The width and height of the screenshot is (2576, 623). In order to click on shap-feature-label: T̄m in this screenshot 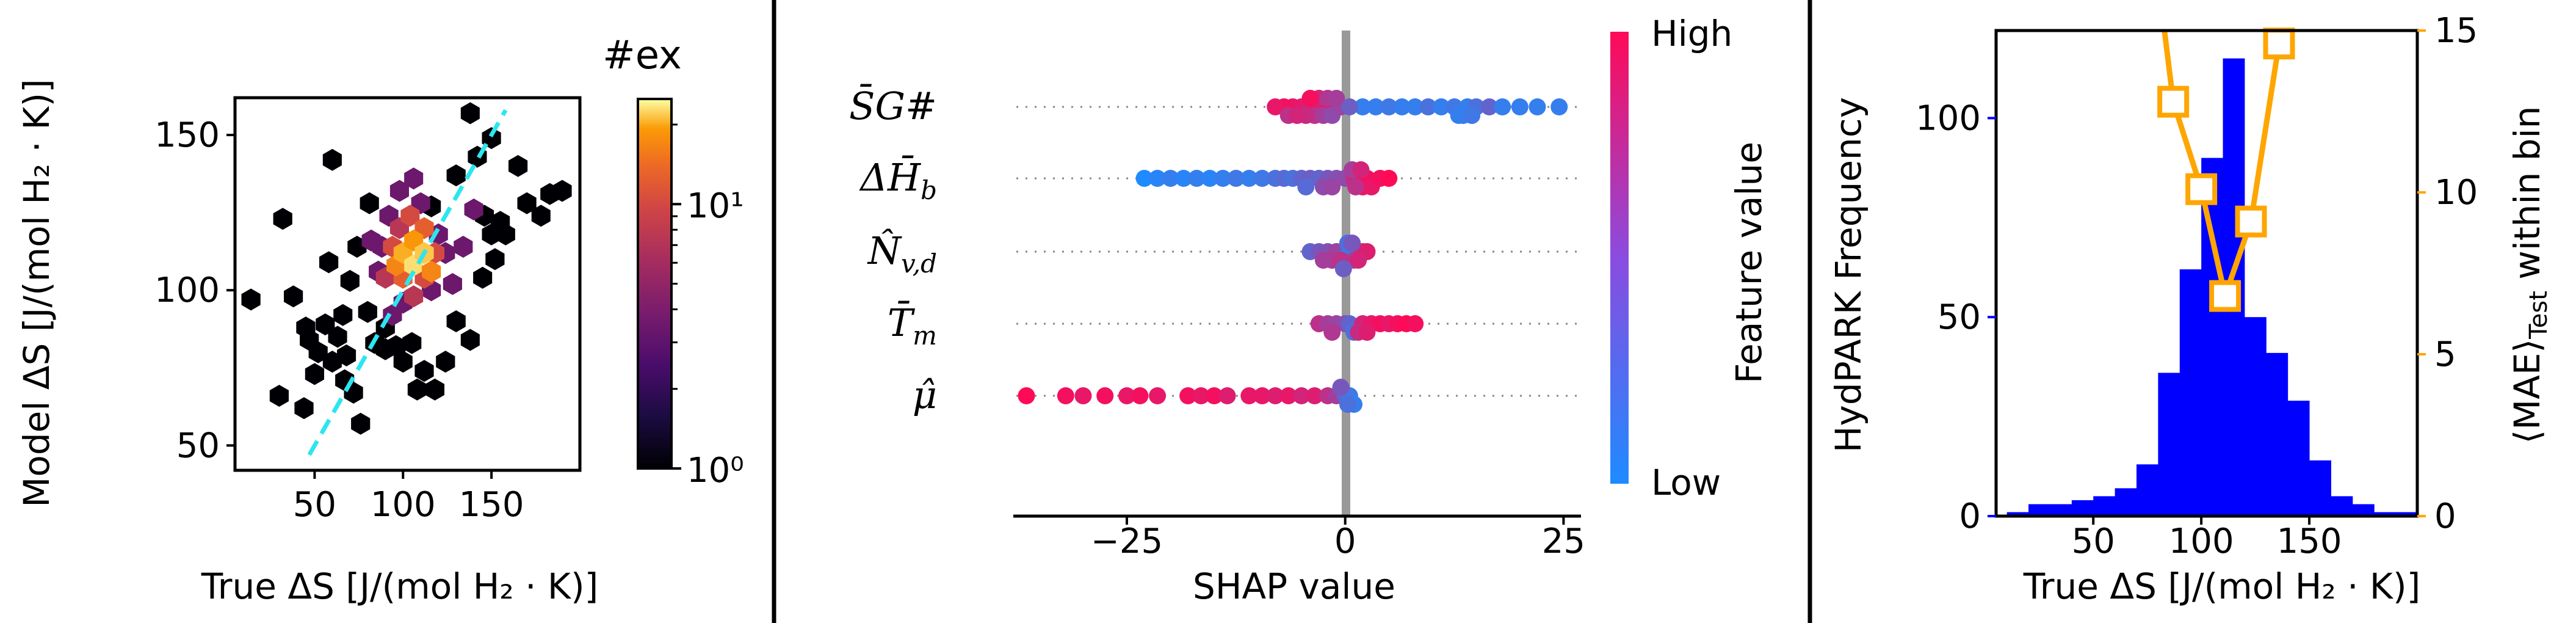, I will do `click(912, 326)`.